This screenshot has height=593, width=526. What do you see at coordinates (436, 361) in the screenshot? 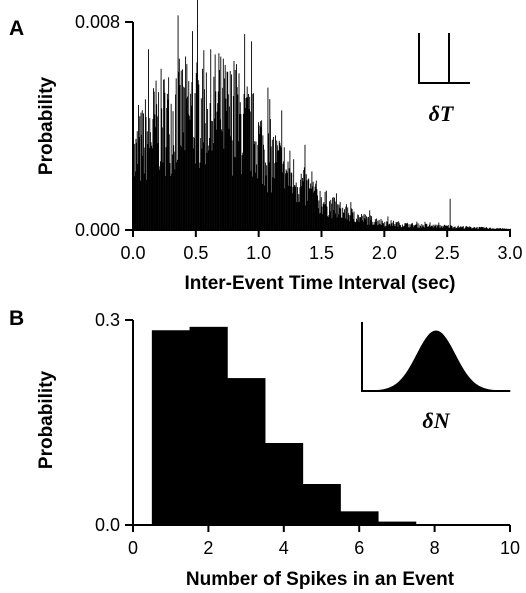
I see `inset-gaussian-icon` at bounding box center [436, 361].